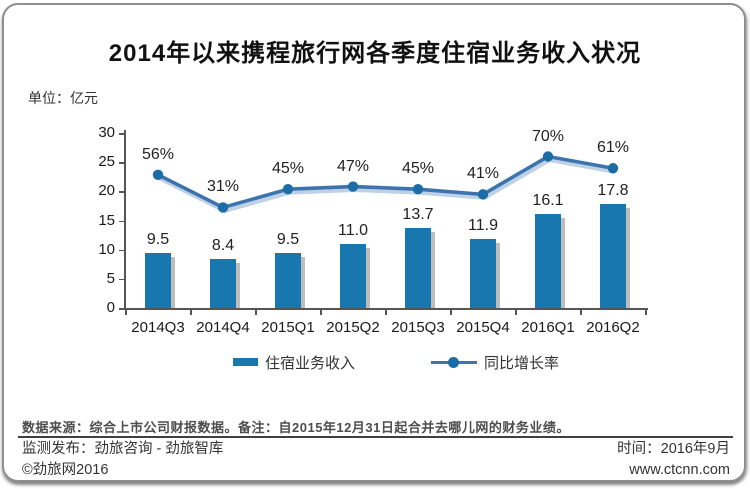 The width and height of the screenshot is (750, 489). I want to click on x-axis-label: 2014Q4, so click(223, 327).